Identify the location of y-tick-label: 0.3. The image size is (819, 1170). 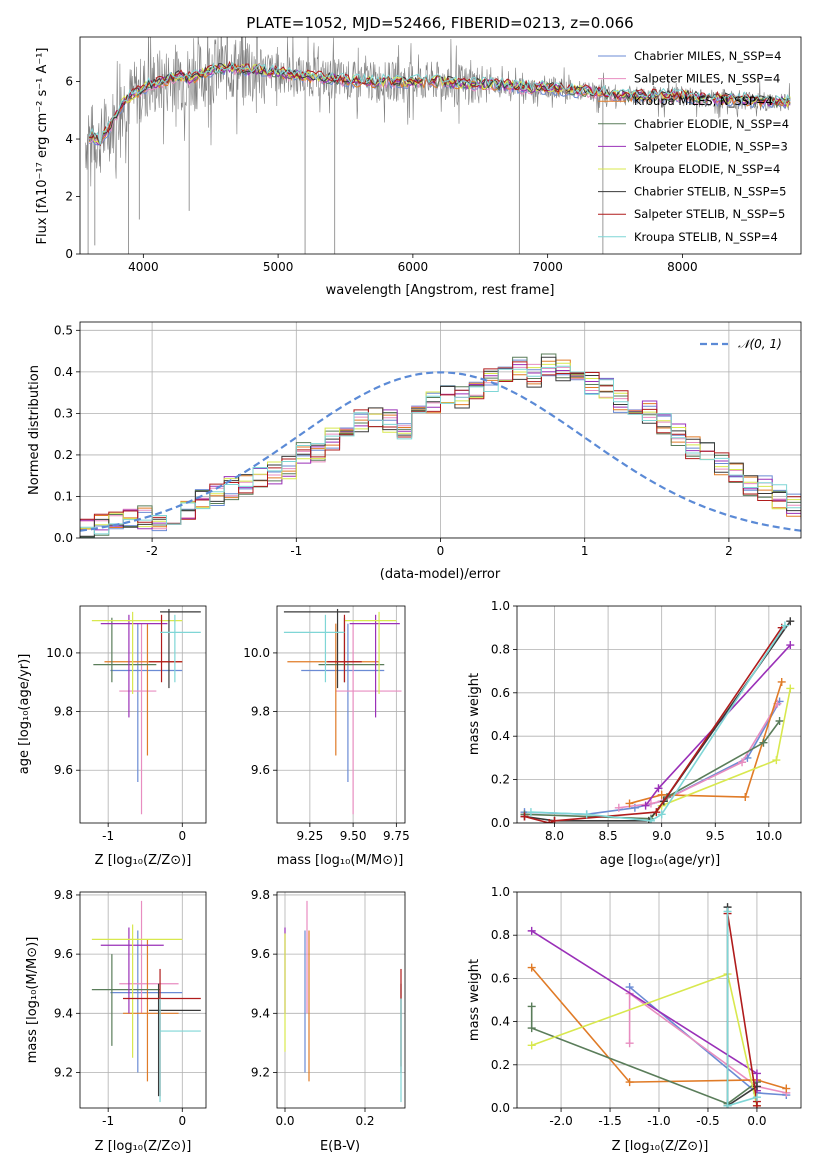
(63, 413).